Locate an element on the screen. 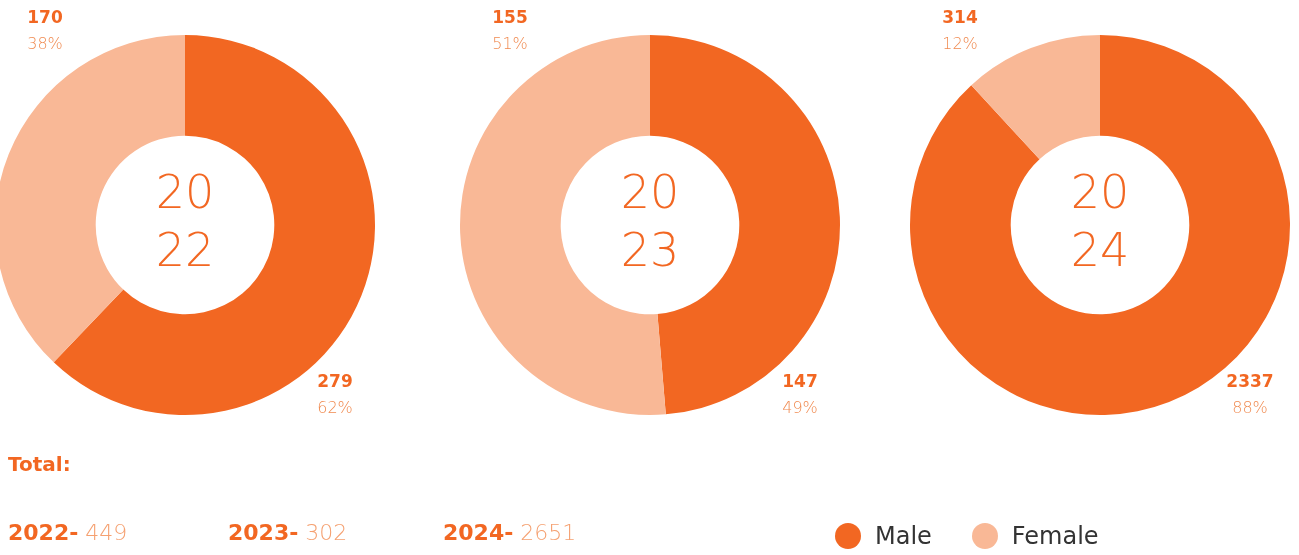 Image resolution: width=1299 pixels, height=555 pixels. legend-label: Female is located at coordinates (1055, 536).